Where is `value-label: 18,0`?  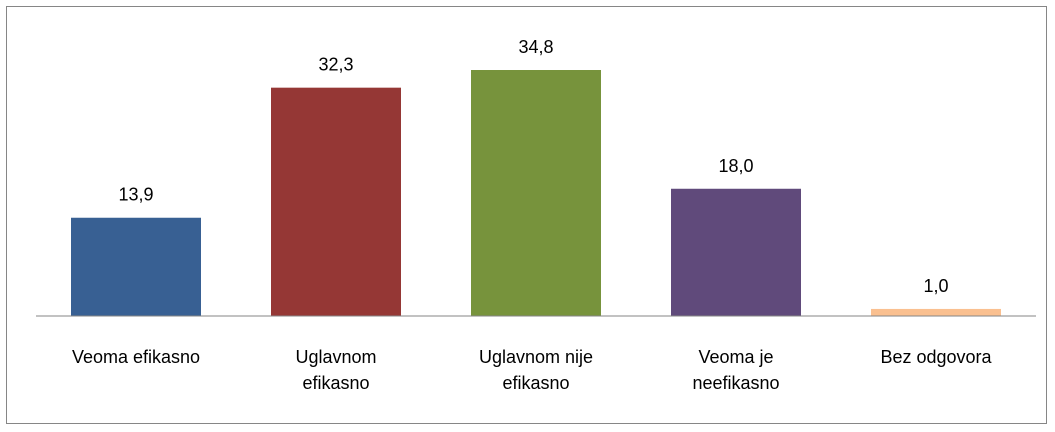 value-label: 18,0 is located at coordinates (735, 166).